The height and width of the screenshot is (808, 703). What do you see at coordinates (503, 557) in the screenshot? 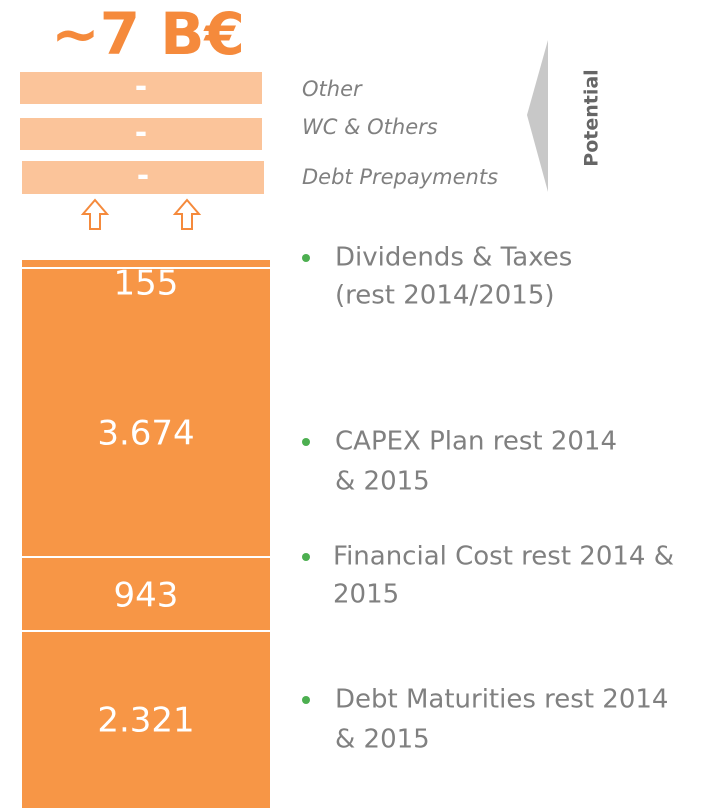
I see `bullet-text: Financial Cost rest 2014 &` at bounding box center [503, 557].